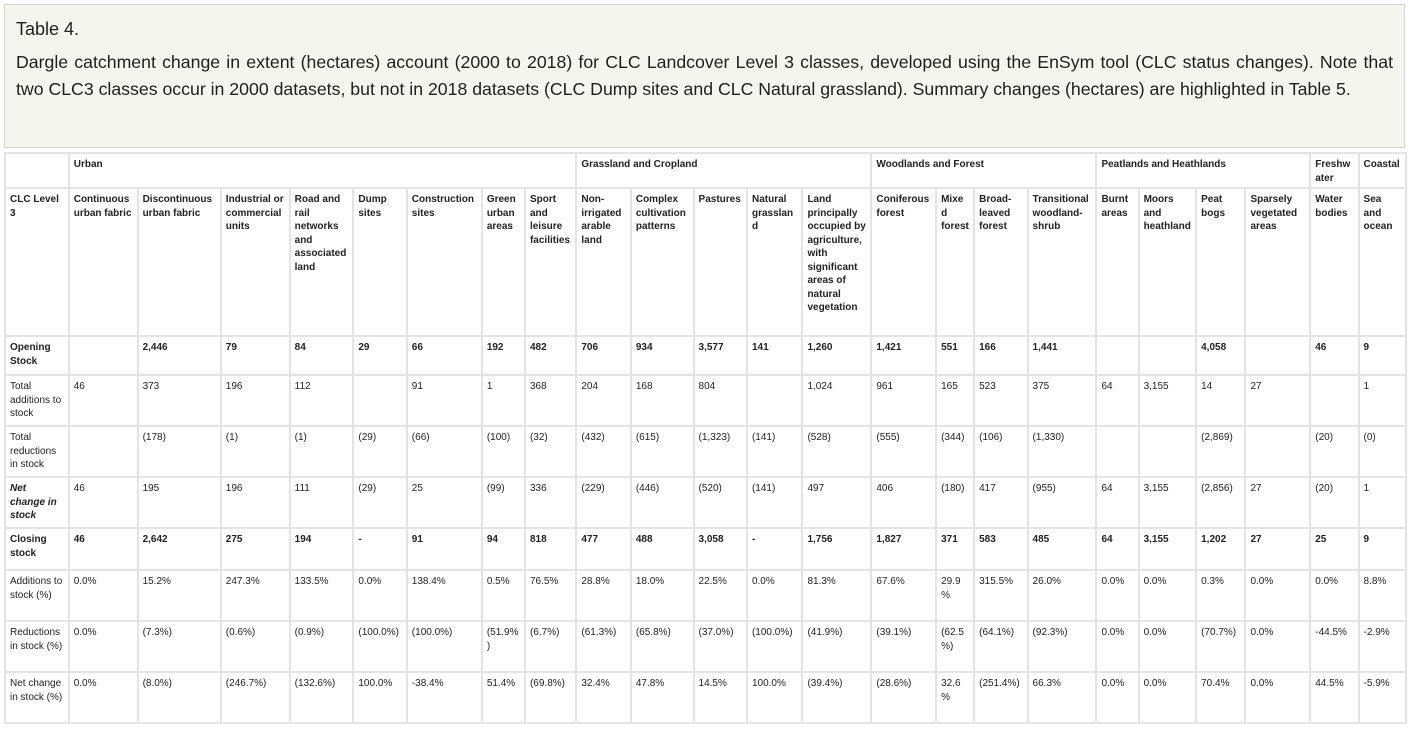 The height and width of the screenshot is (736, 1411). Describe the element at coordinates (1334, 697) in the screenshot. I see `table-cell: 44.5%` at that location.